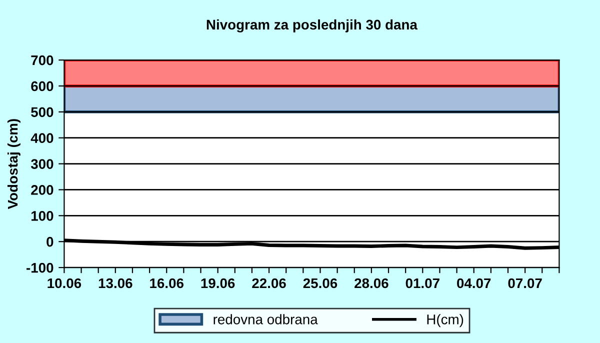 This screenshot has width=600, height=343. I want to click on y-tick-label: -100, so click(40, 267).